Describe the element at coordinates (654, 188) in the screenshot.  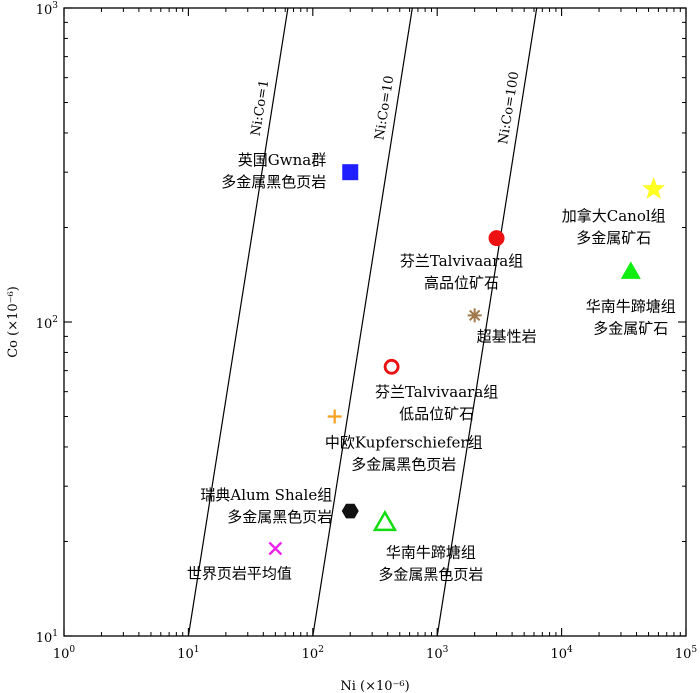
I see `point-canada-canol` at that location.